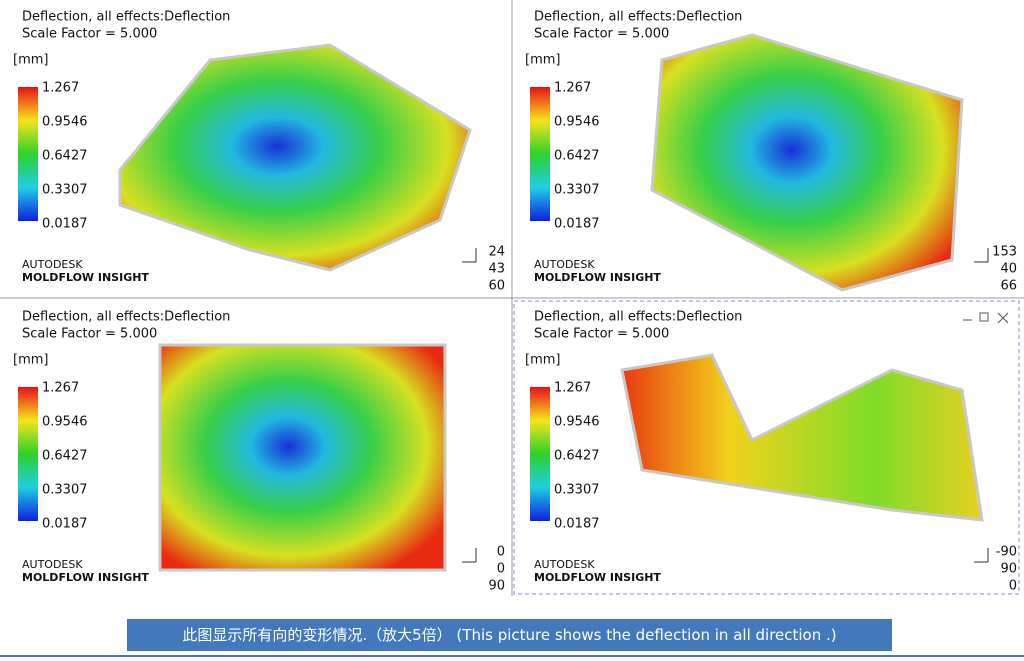 This screenshot has width=1024, height=661. What do you see at coordinates (986, 318) in the screenshot?
I see `window-controls` at bounding box center [986, 318].